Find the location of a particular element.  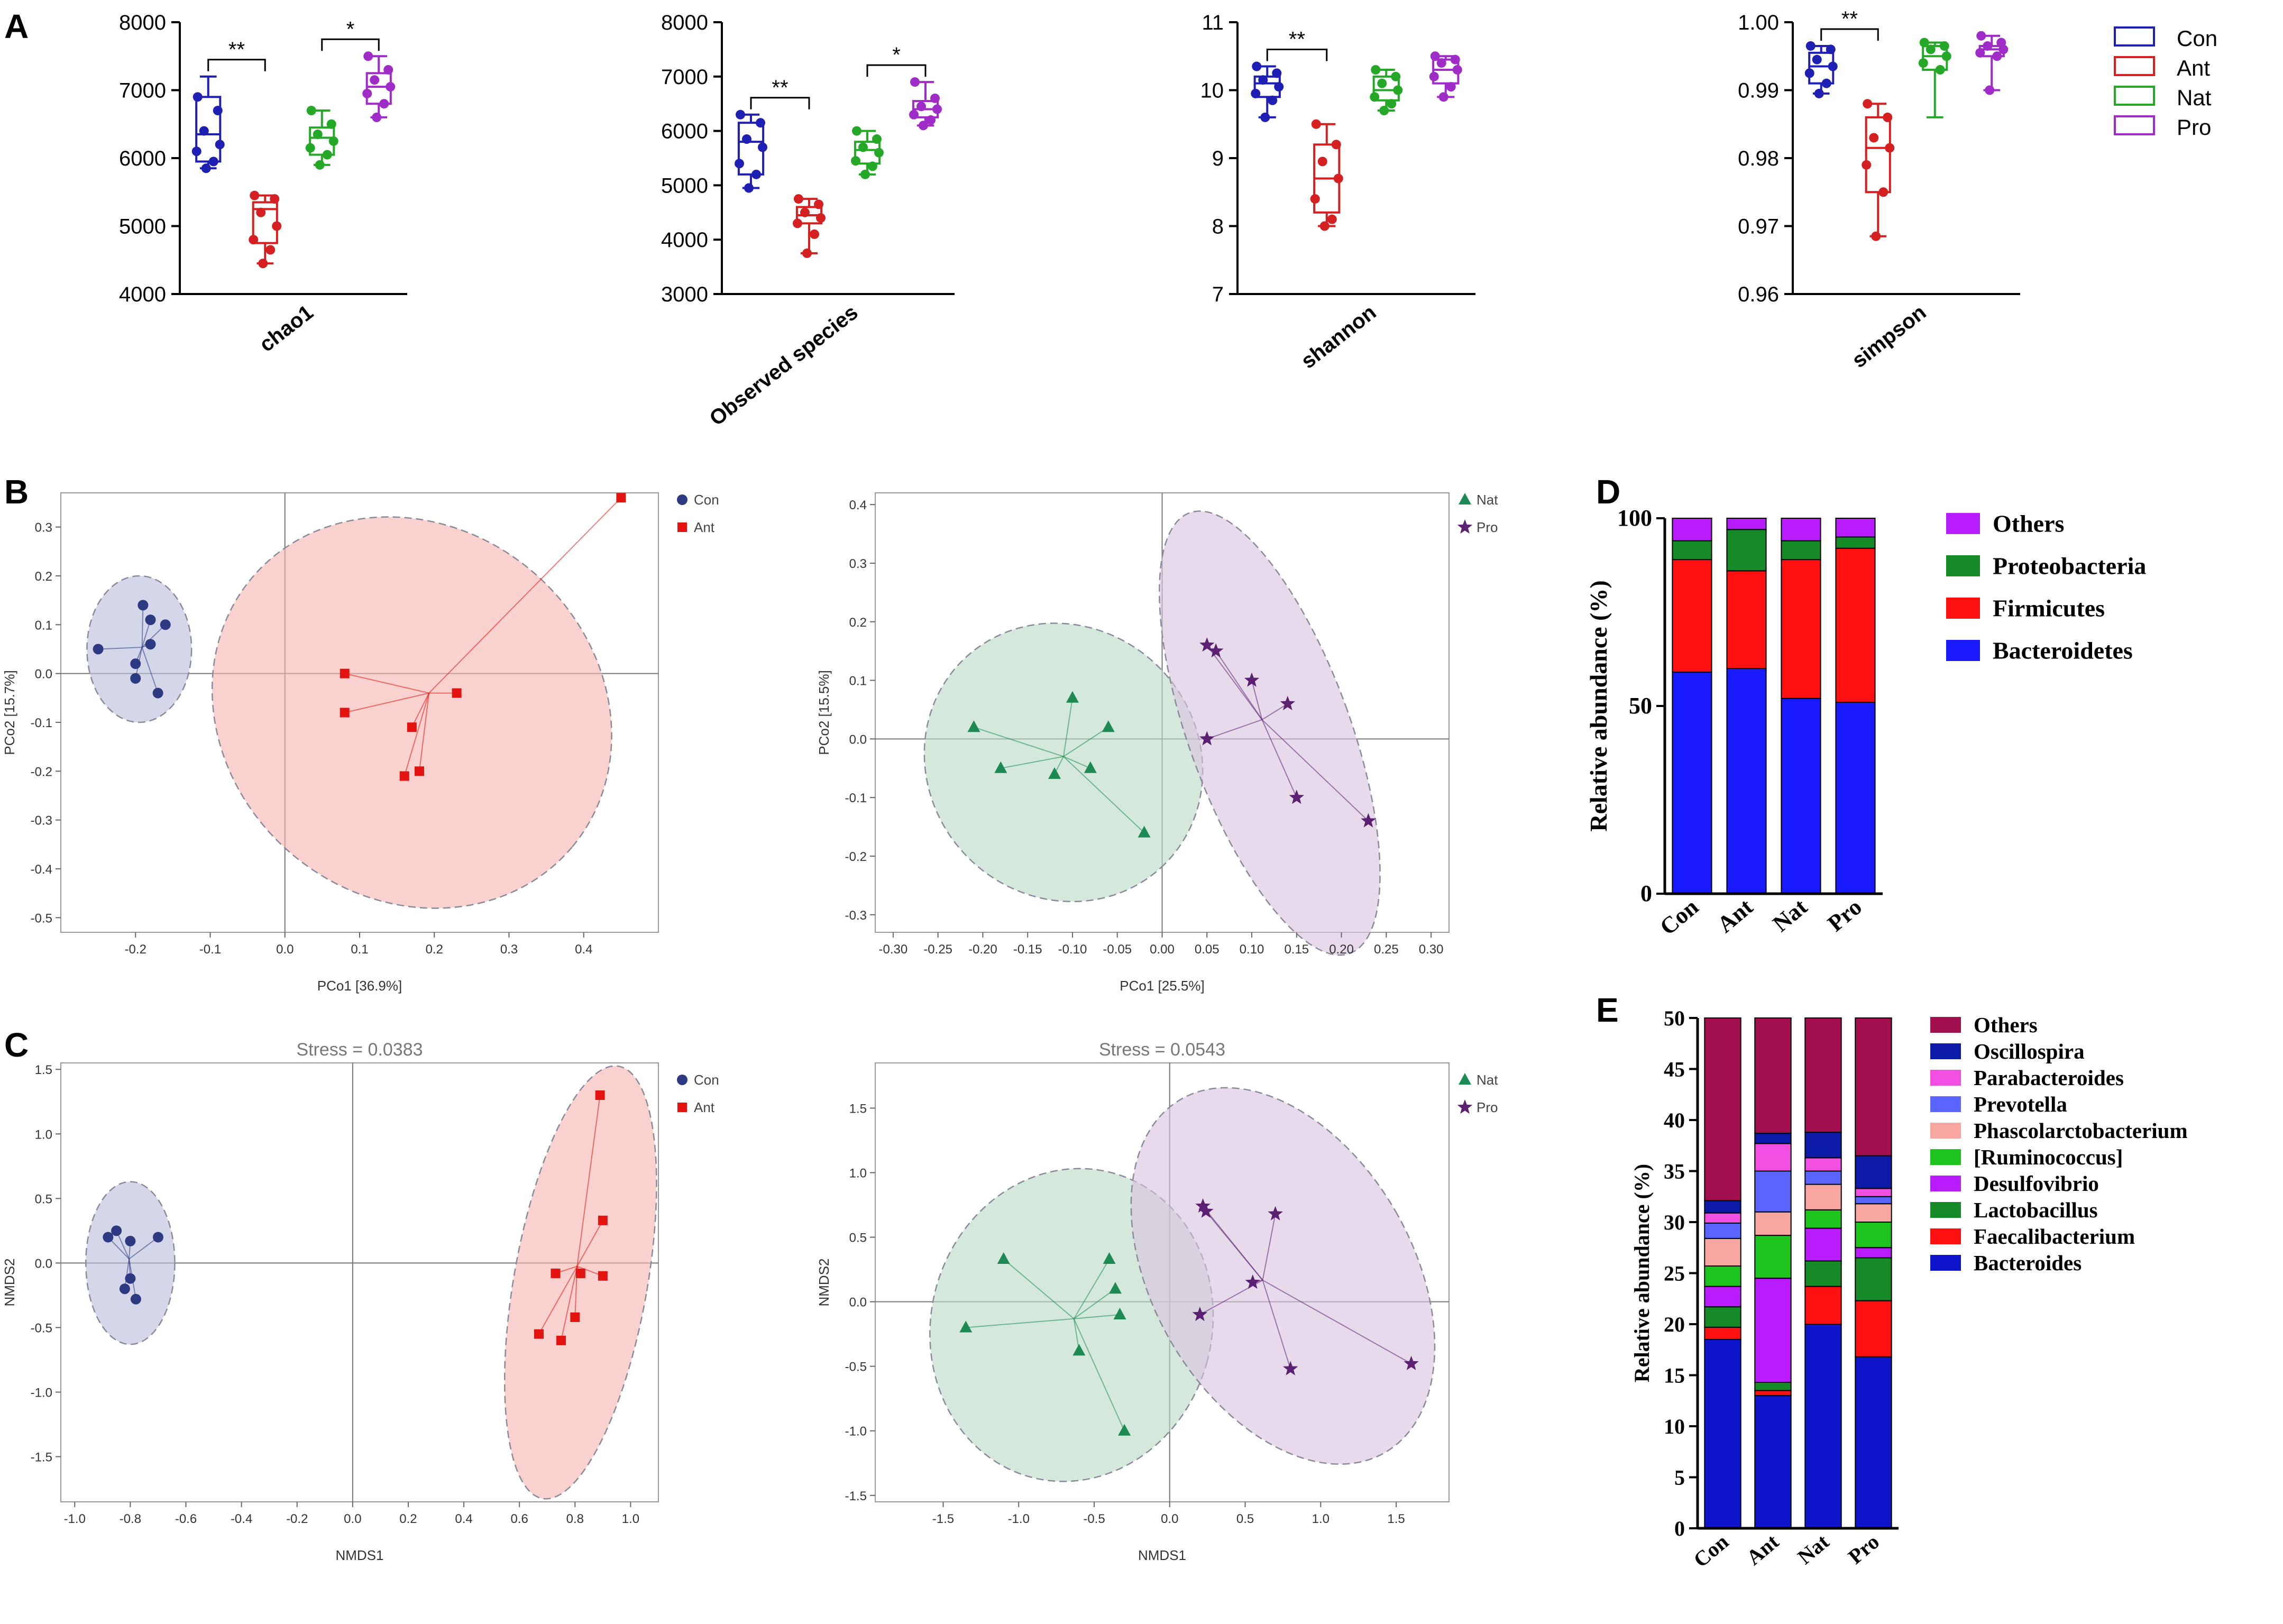

x-tick-label: 0.00 is located at coordinates (1162, 949).